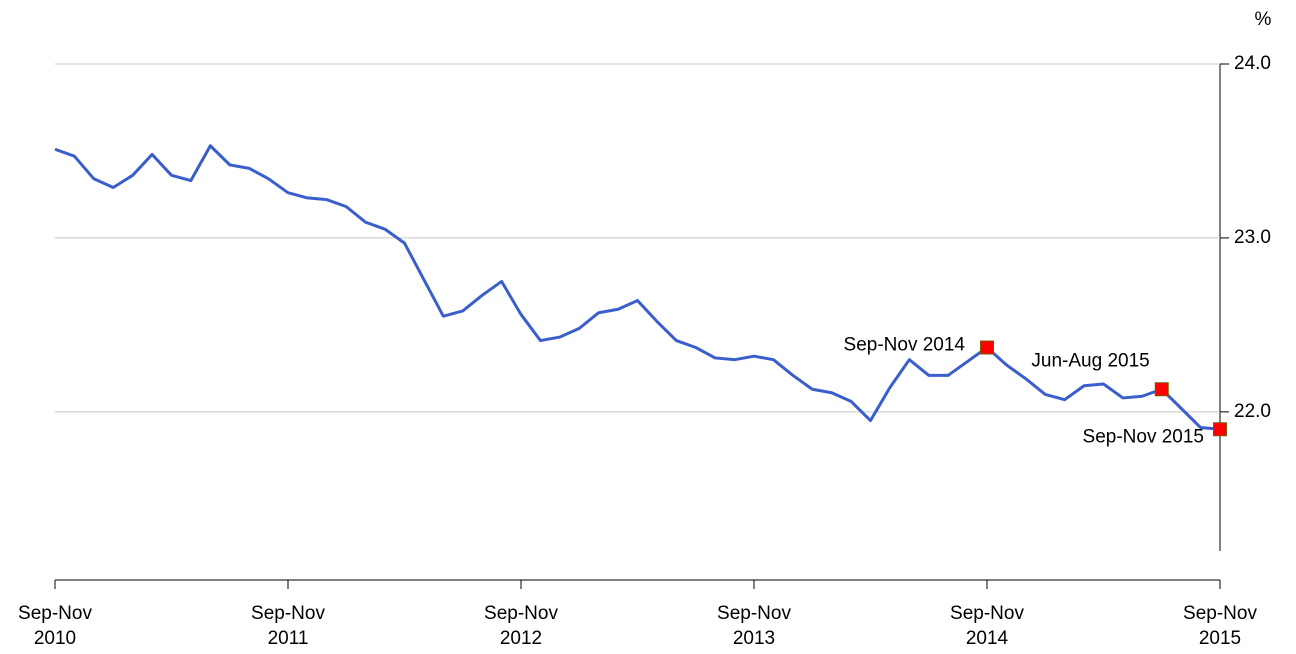  Describe the element at coordinates (754, 626) in the screenshot. I see `x-tick-label: Sep-Nov 2013` at that location.